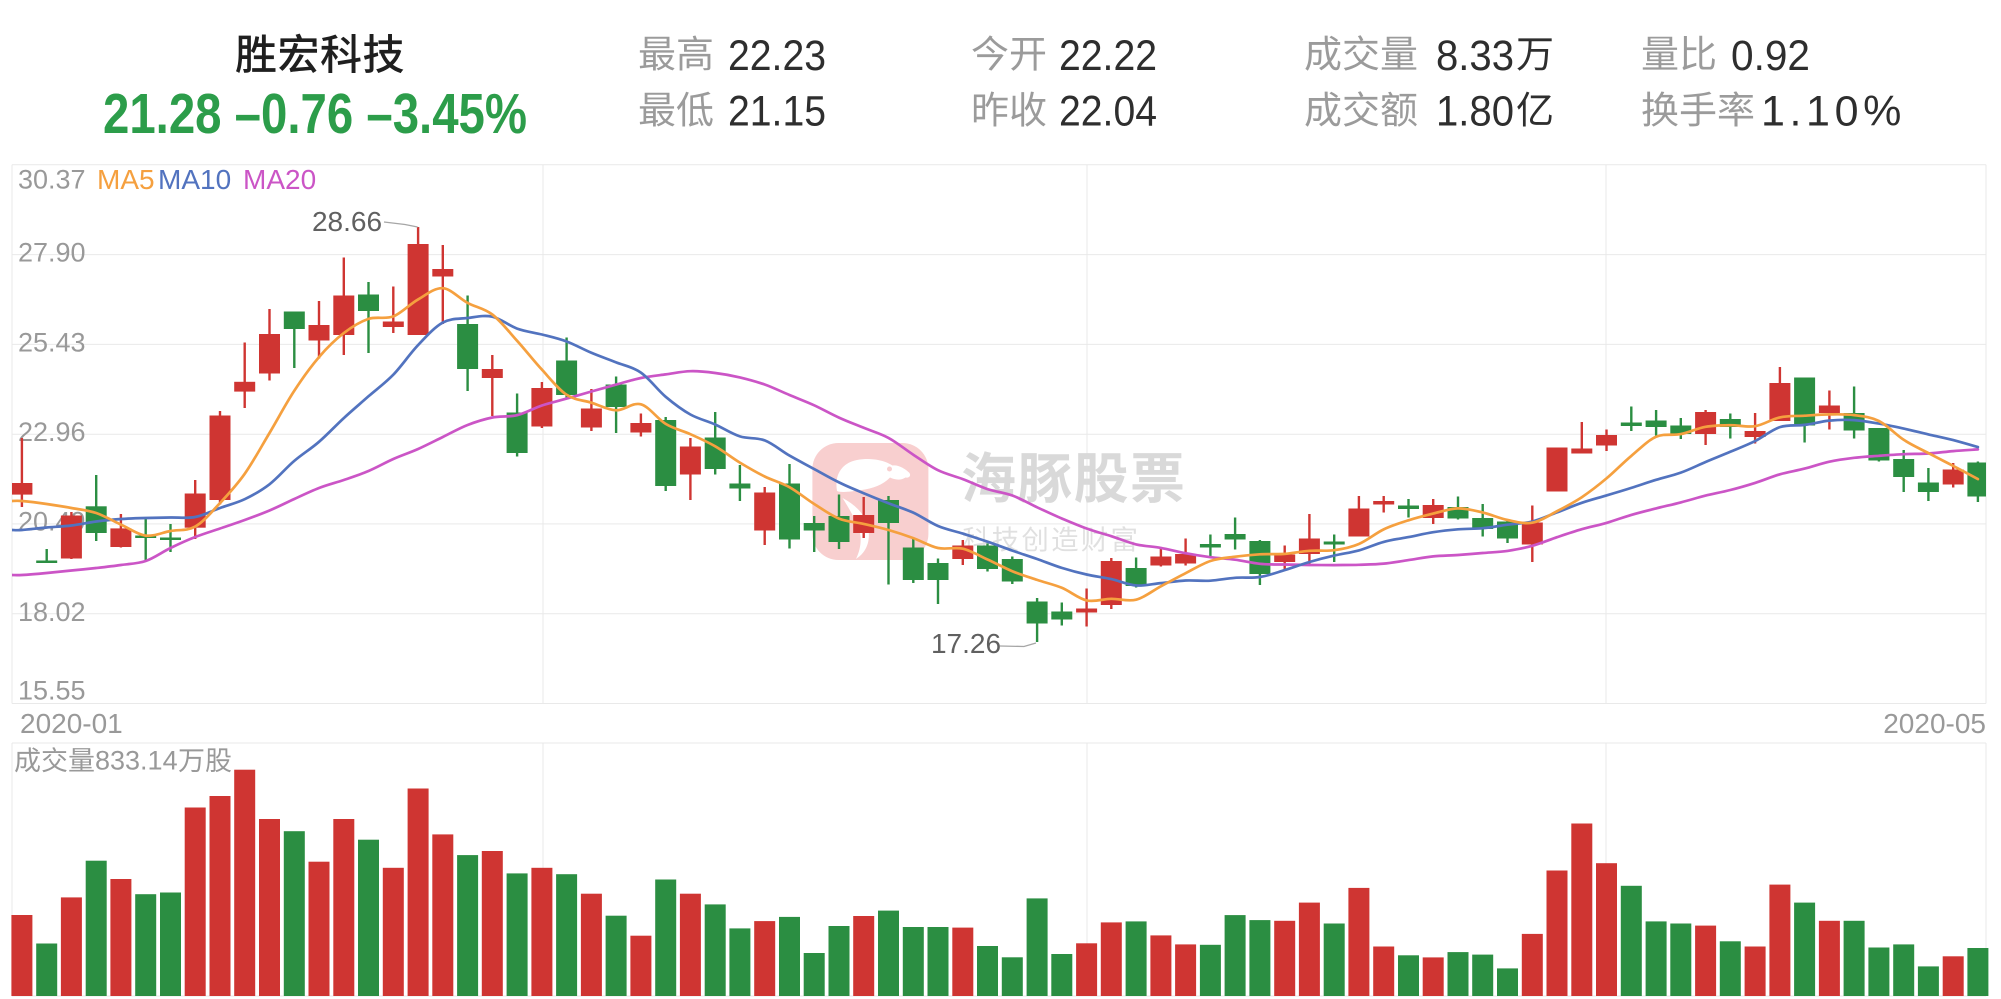 This screenshot has width=2001, height=999. I want to click on svg-text: MA5, so click(126, 179).